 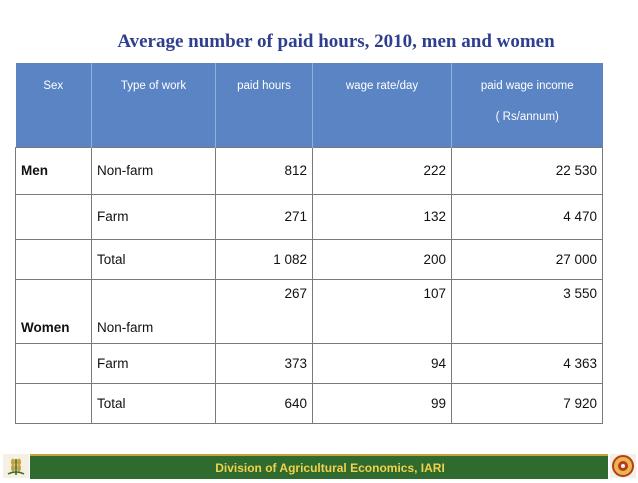 What do you see at coordinates (382, 311) in the screenshot?
I see `cell-wage: 107` at bounding box center [382, 311].